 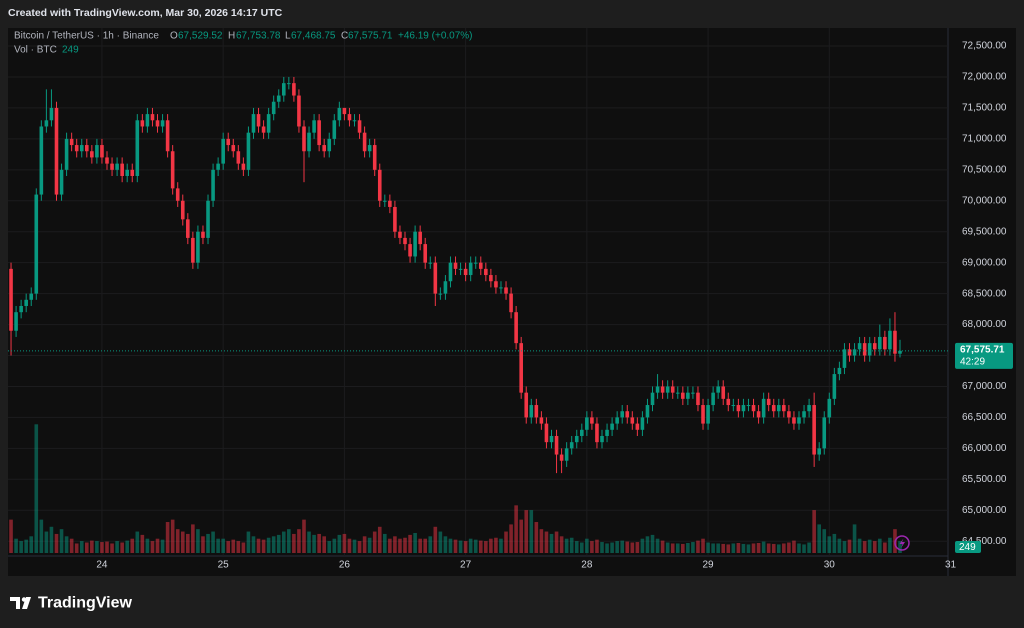 I want to click on legend-letter: H, so click(x=231, y=36).